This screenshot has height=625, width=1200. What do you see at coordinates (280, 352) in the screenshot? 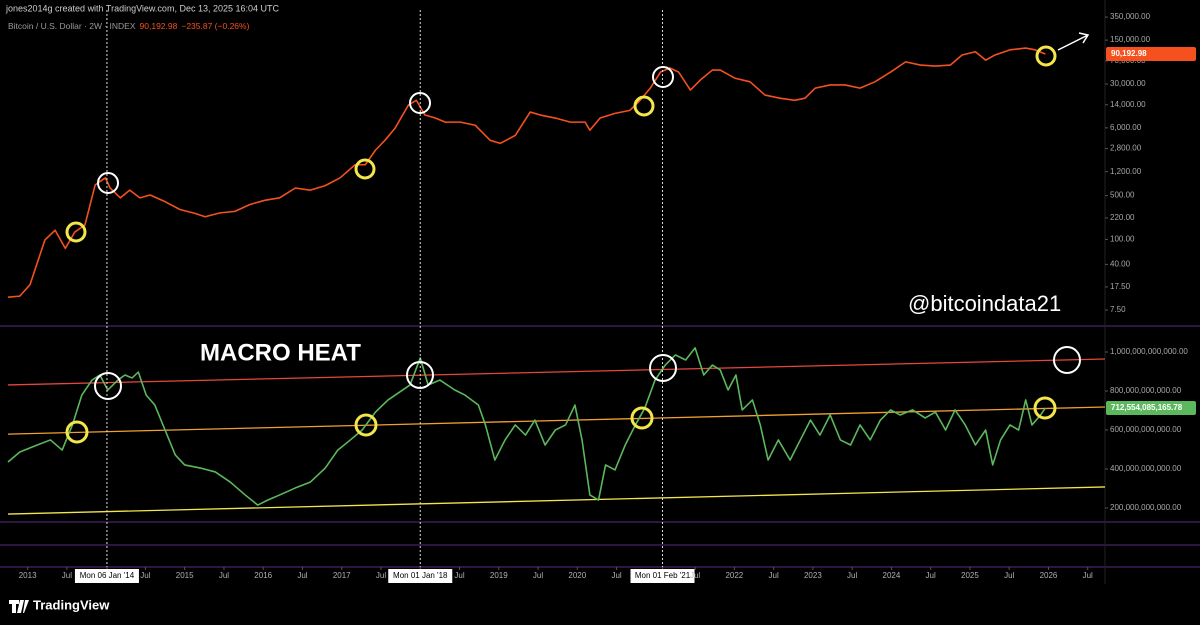
I see `pane-title: MACRO HEAT` at bounding box center [280, 352].